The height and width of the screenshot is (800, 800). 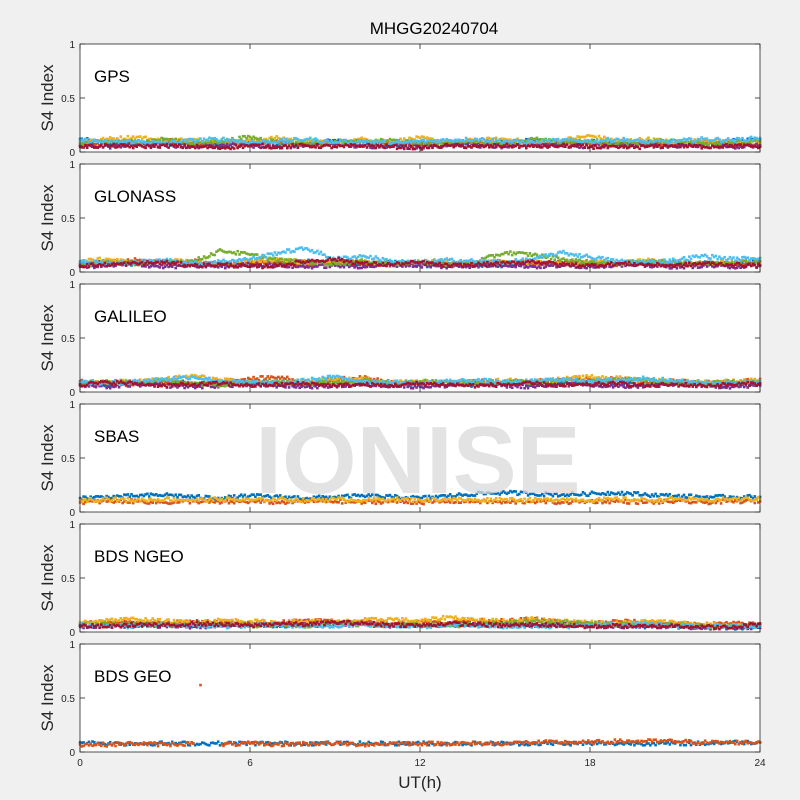 I want to click on scatter-points, so click(x=420, y=258).